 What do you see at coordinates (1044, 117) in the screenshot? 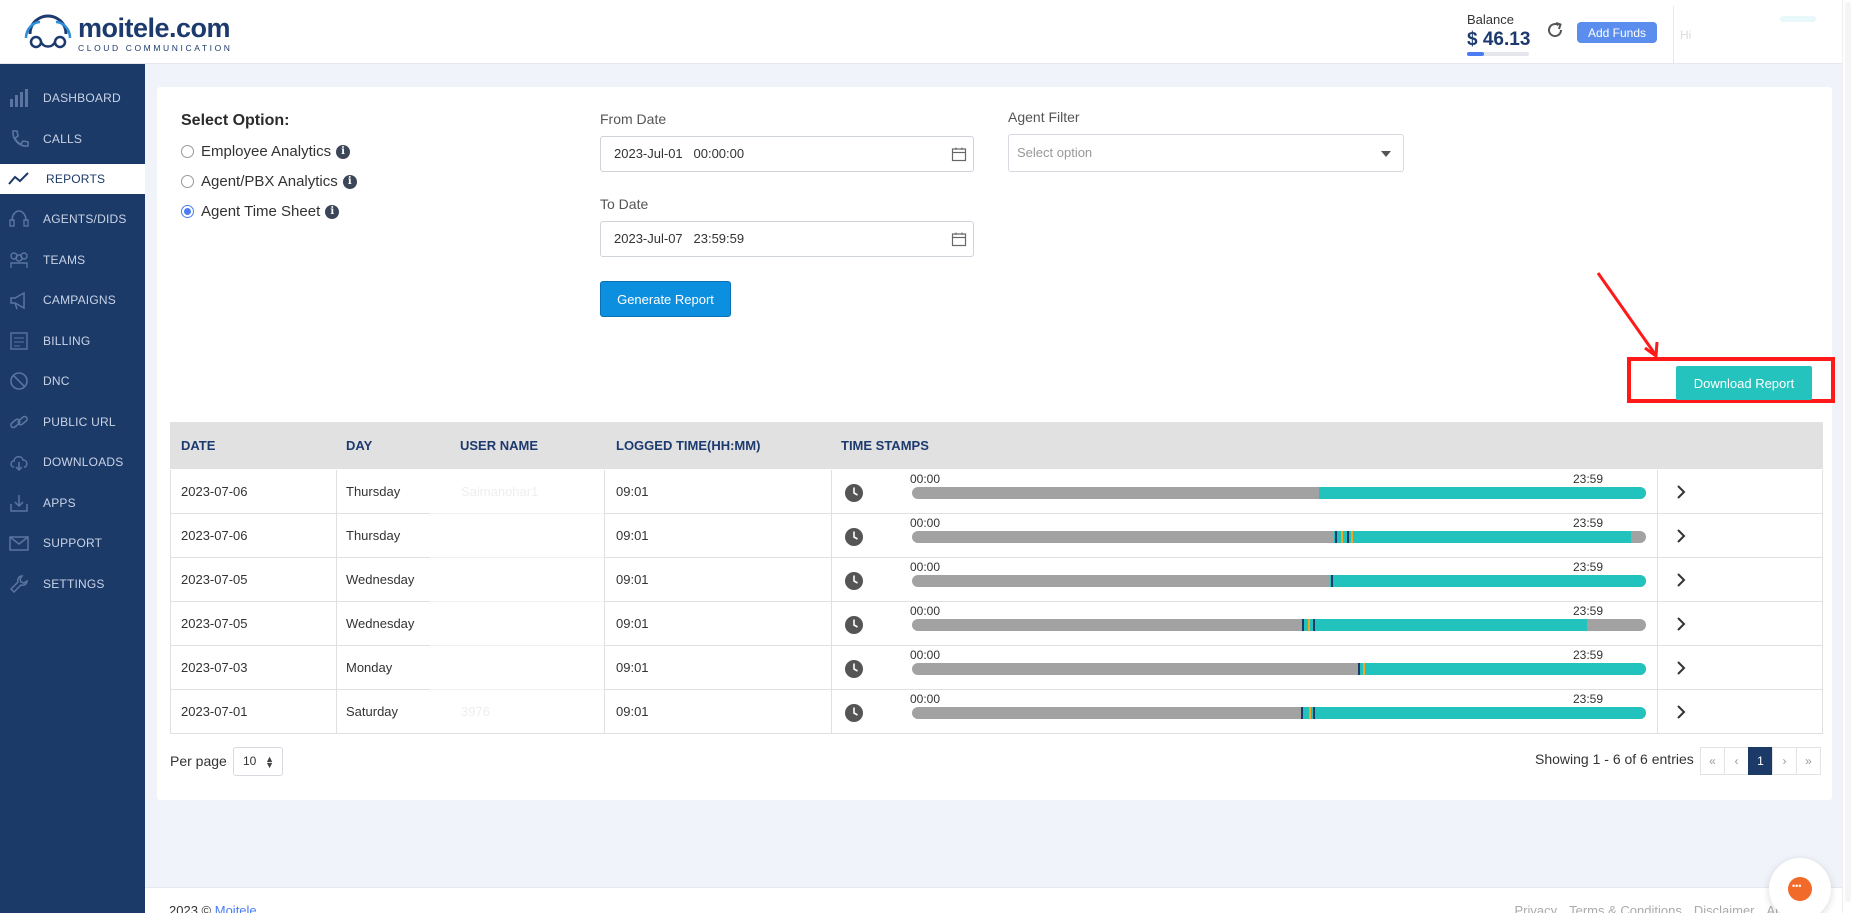
I see `agent-filter-label: Agent Filter` at bounding box center [1044, 117].